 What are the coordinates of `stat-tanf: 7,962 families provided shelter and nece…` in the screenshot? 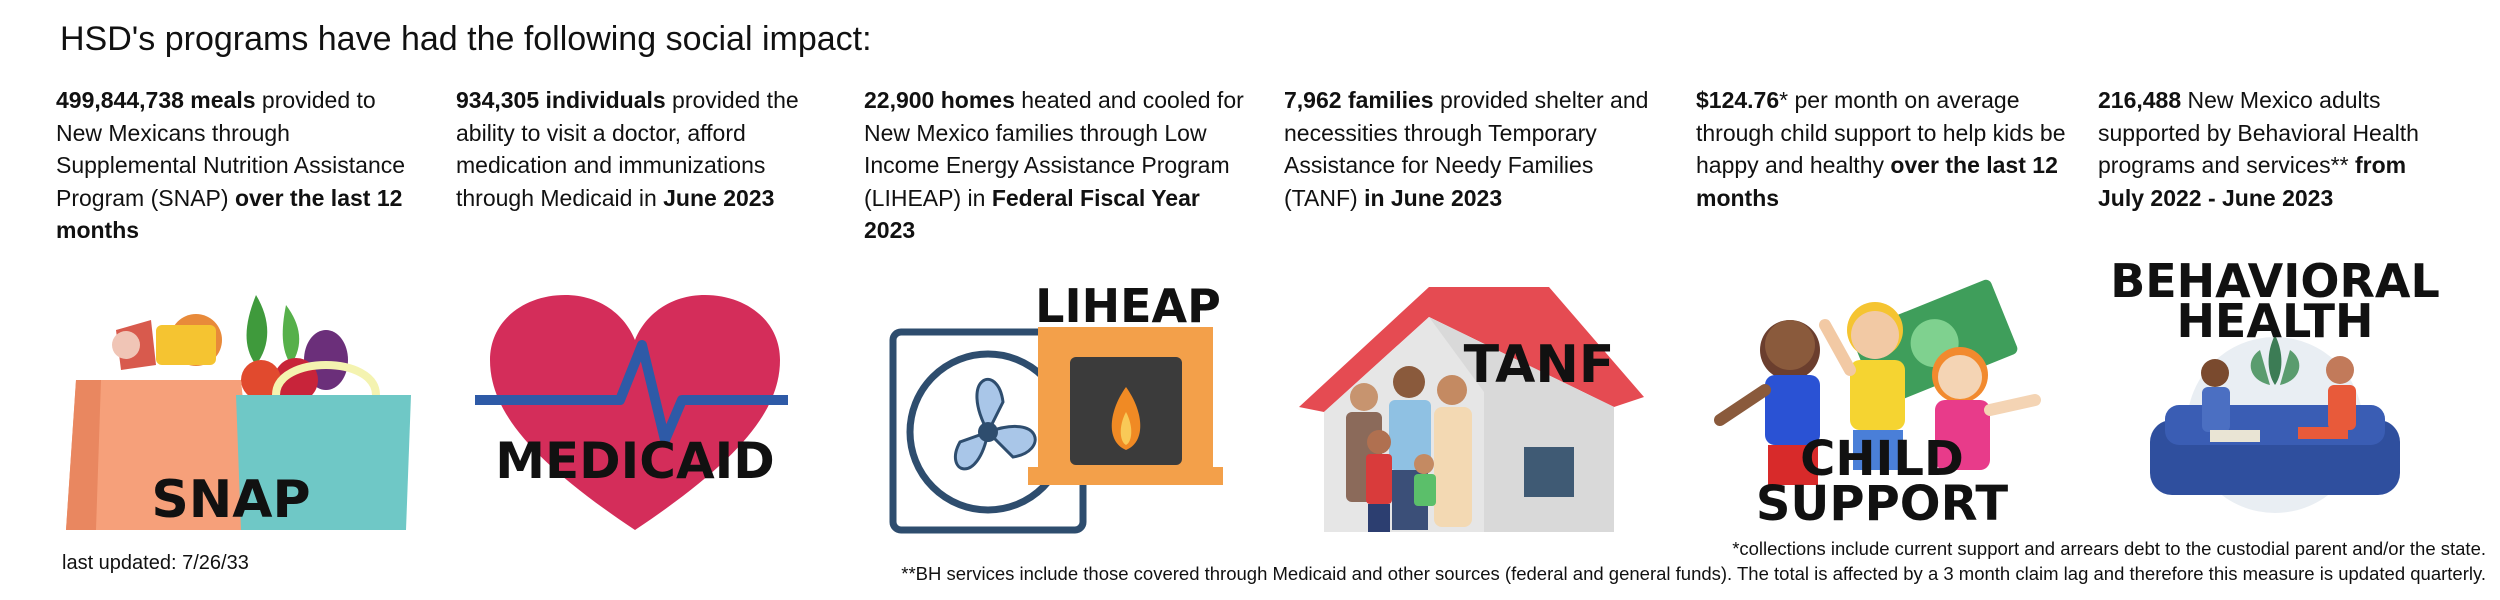 It's located at (1471, 149).